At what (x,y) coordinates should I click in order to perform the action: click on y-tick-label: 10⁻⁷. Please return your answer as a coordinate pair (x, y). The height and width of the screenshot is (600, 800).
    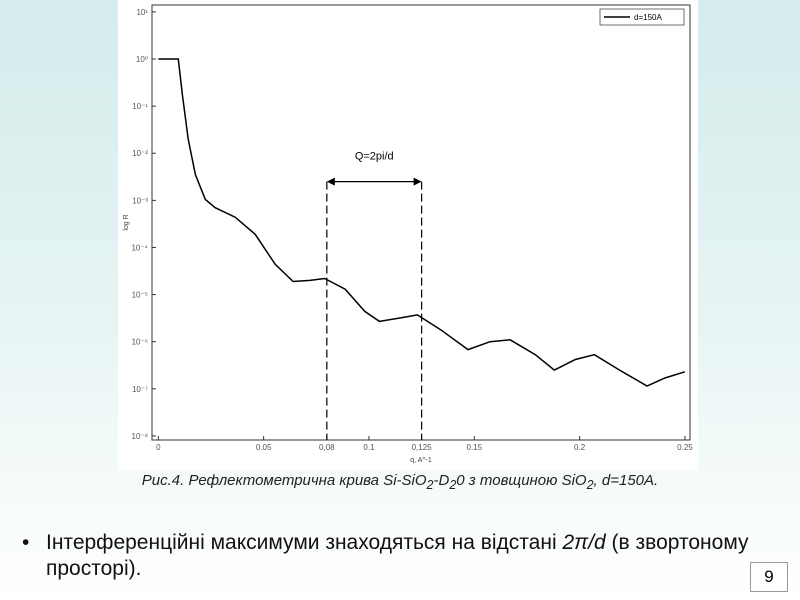
    Looking at the image, I should click on (140, 389).